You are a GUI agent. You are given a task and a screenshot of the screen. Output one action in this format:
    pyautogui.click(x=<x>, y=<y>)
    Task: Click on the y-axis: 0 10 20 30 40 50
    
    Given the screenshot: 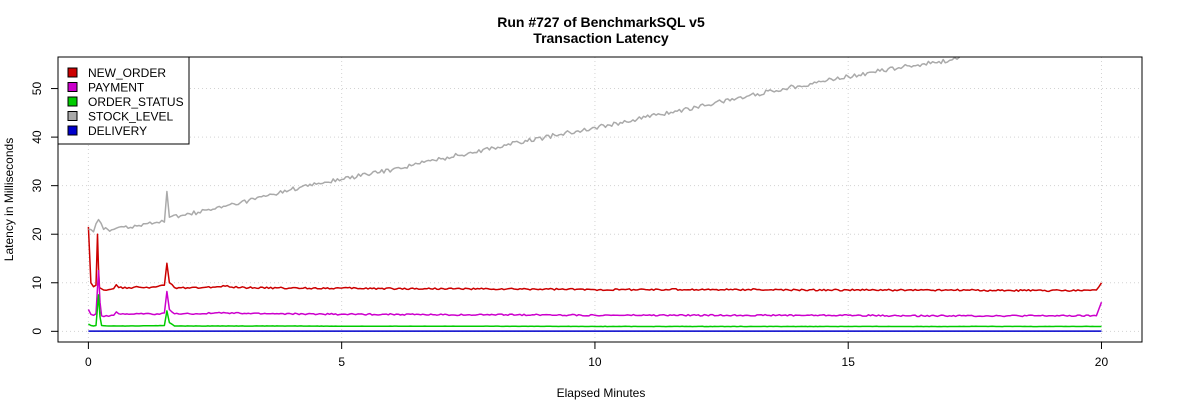 What is the action you would take?
    pyautogui.click(x=44, y=208)
    